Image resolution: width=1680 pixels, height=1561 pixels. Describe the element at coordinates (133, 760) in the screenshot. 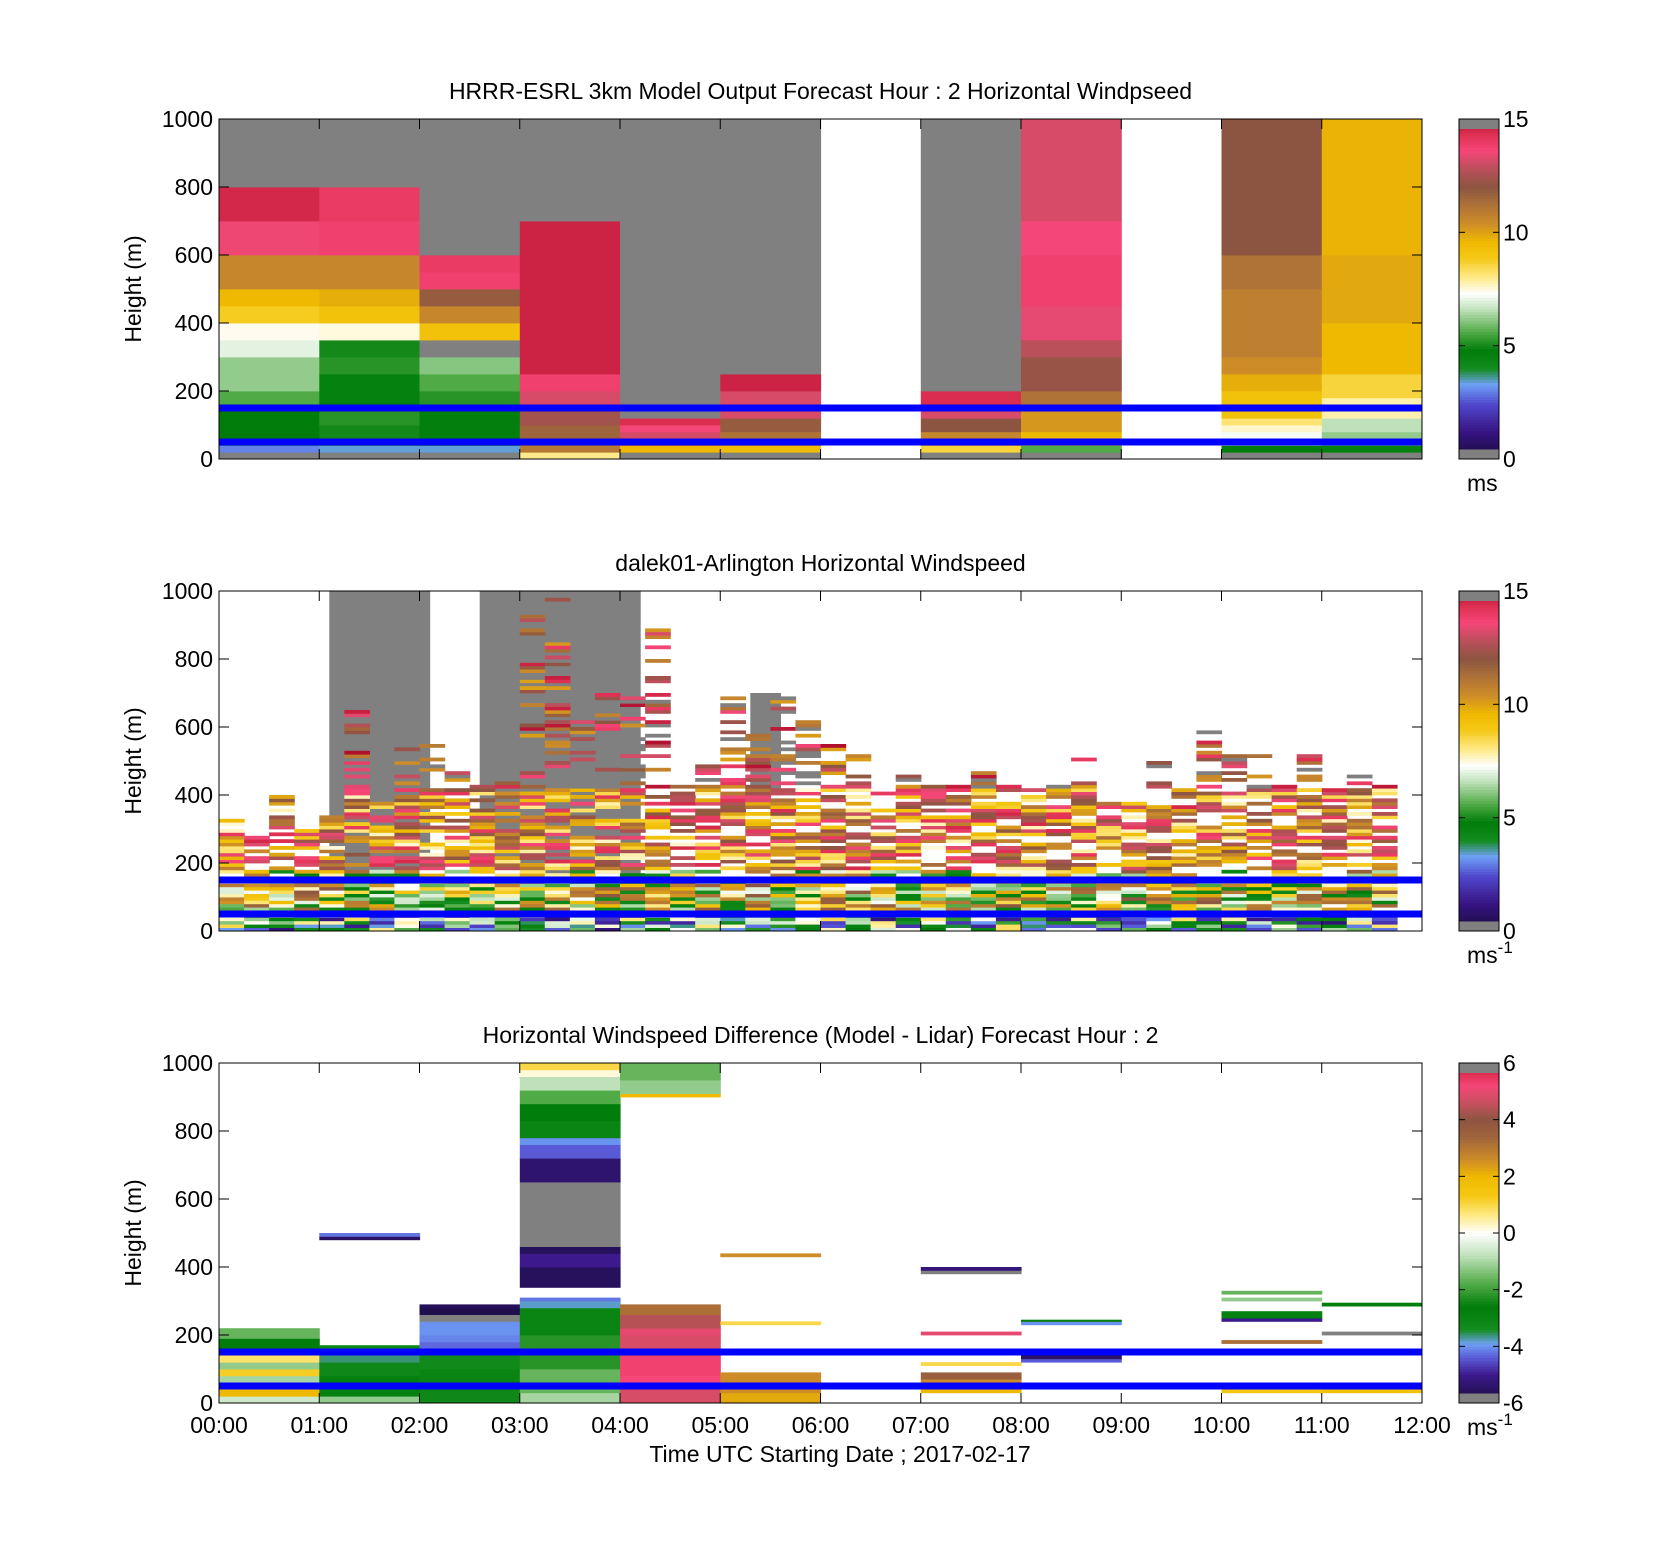

I see `y-axis-label: Height (m)` at that location.